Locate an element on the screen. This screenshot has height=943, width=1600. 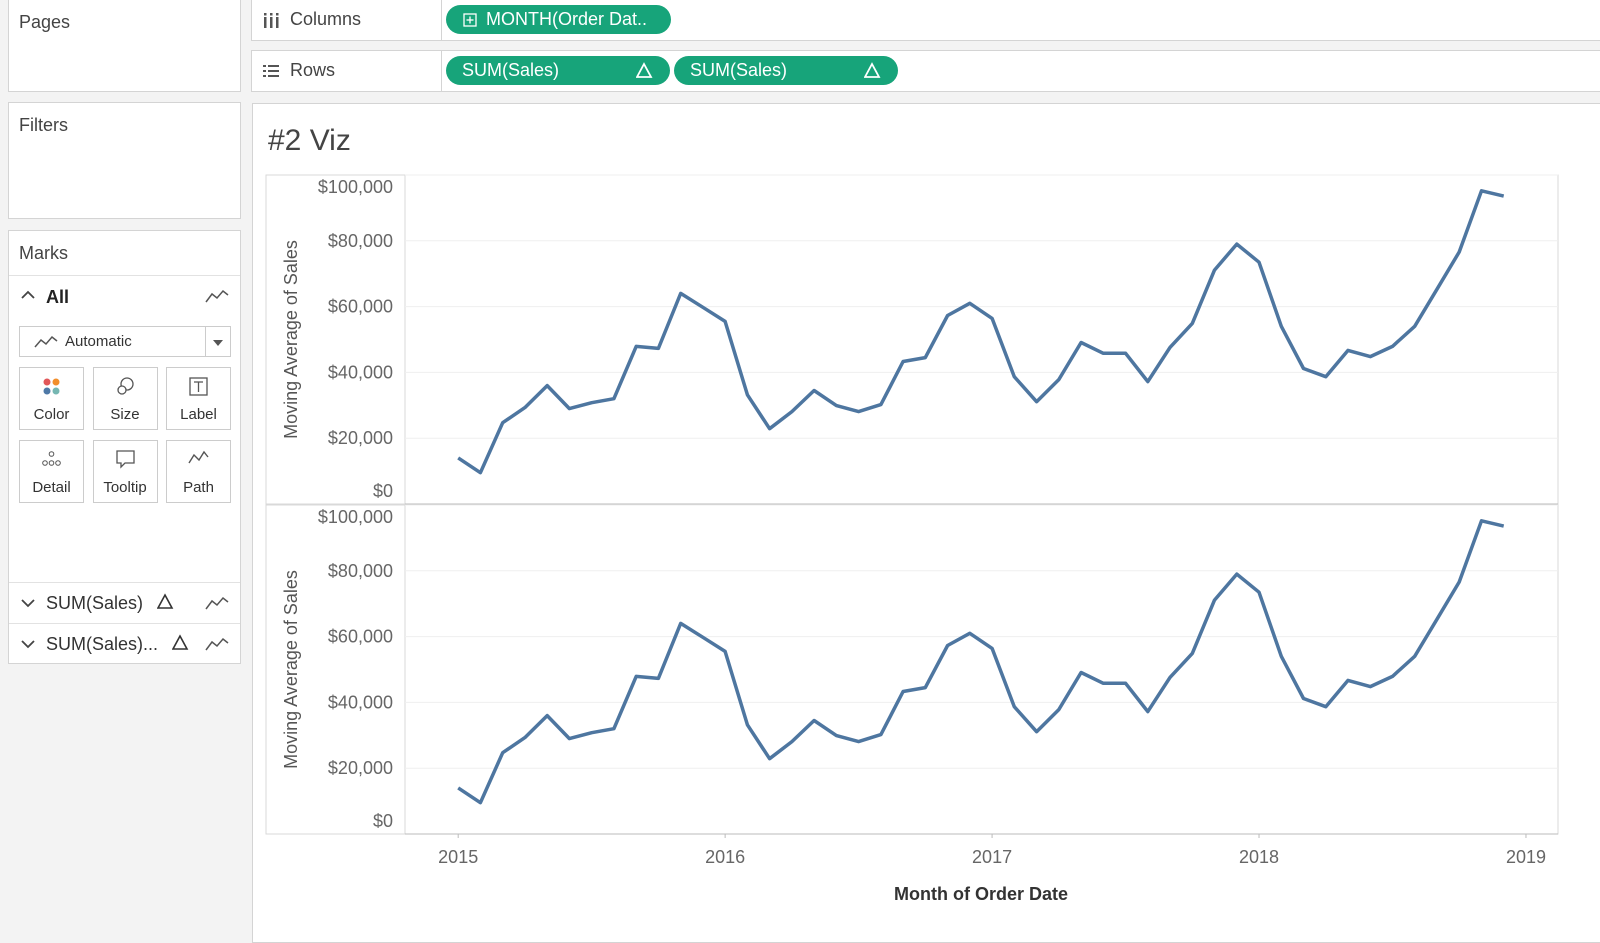
marks-layer: SUM(Sales) is located at coordinates (124, 602).